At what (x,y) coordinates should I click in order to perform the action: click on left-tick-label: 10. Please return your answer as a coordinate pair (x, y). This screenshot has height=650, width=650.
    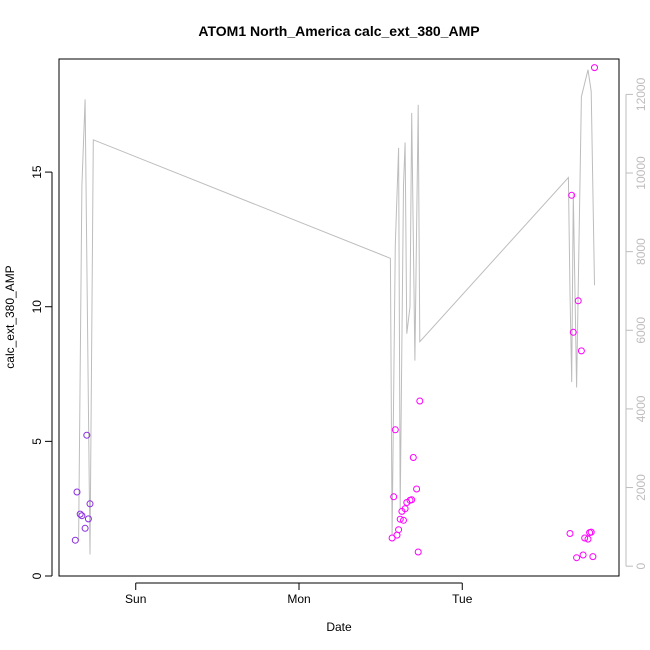
    Looking at the image, I should click on (37, 307).